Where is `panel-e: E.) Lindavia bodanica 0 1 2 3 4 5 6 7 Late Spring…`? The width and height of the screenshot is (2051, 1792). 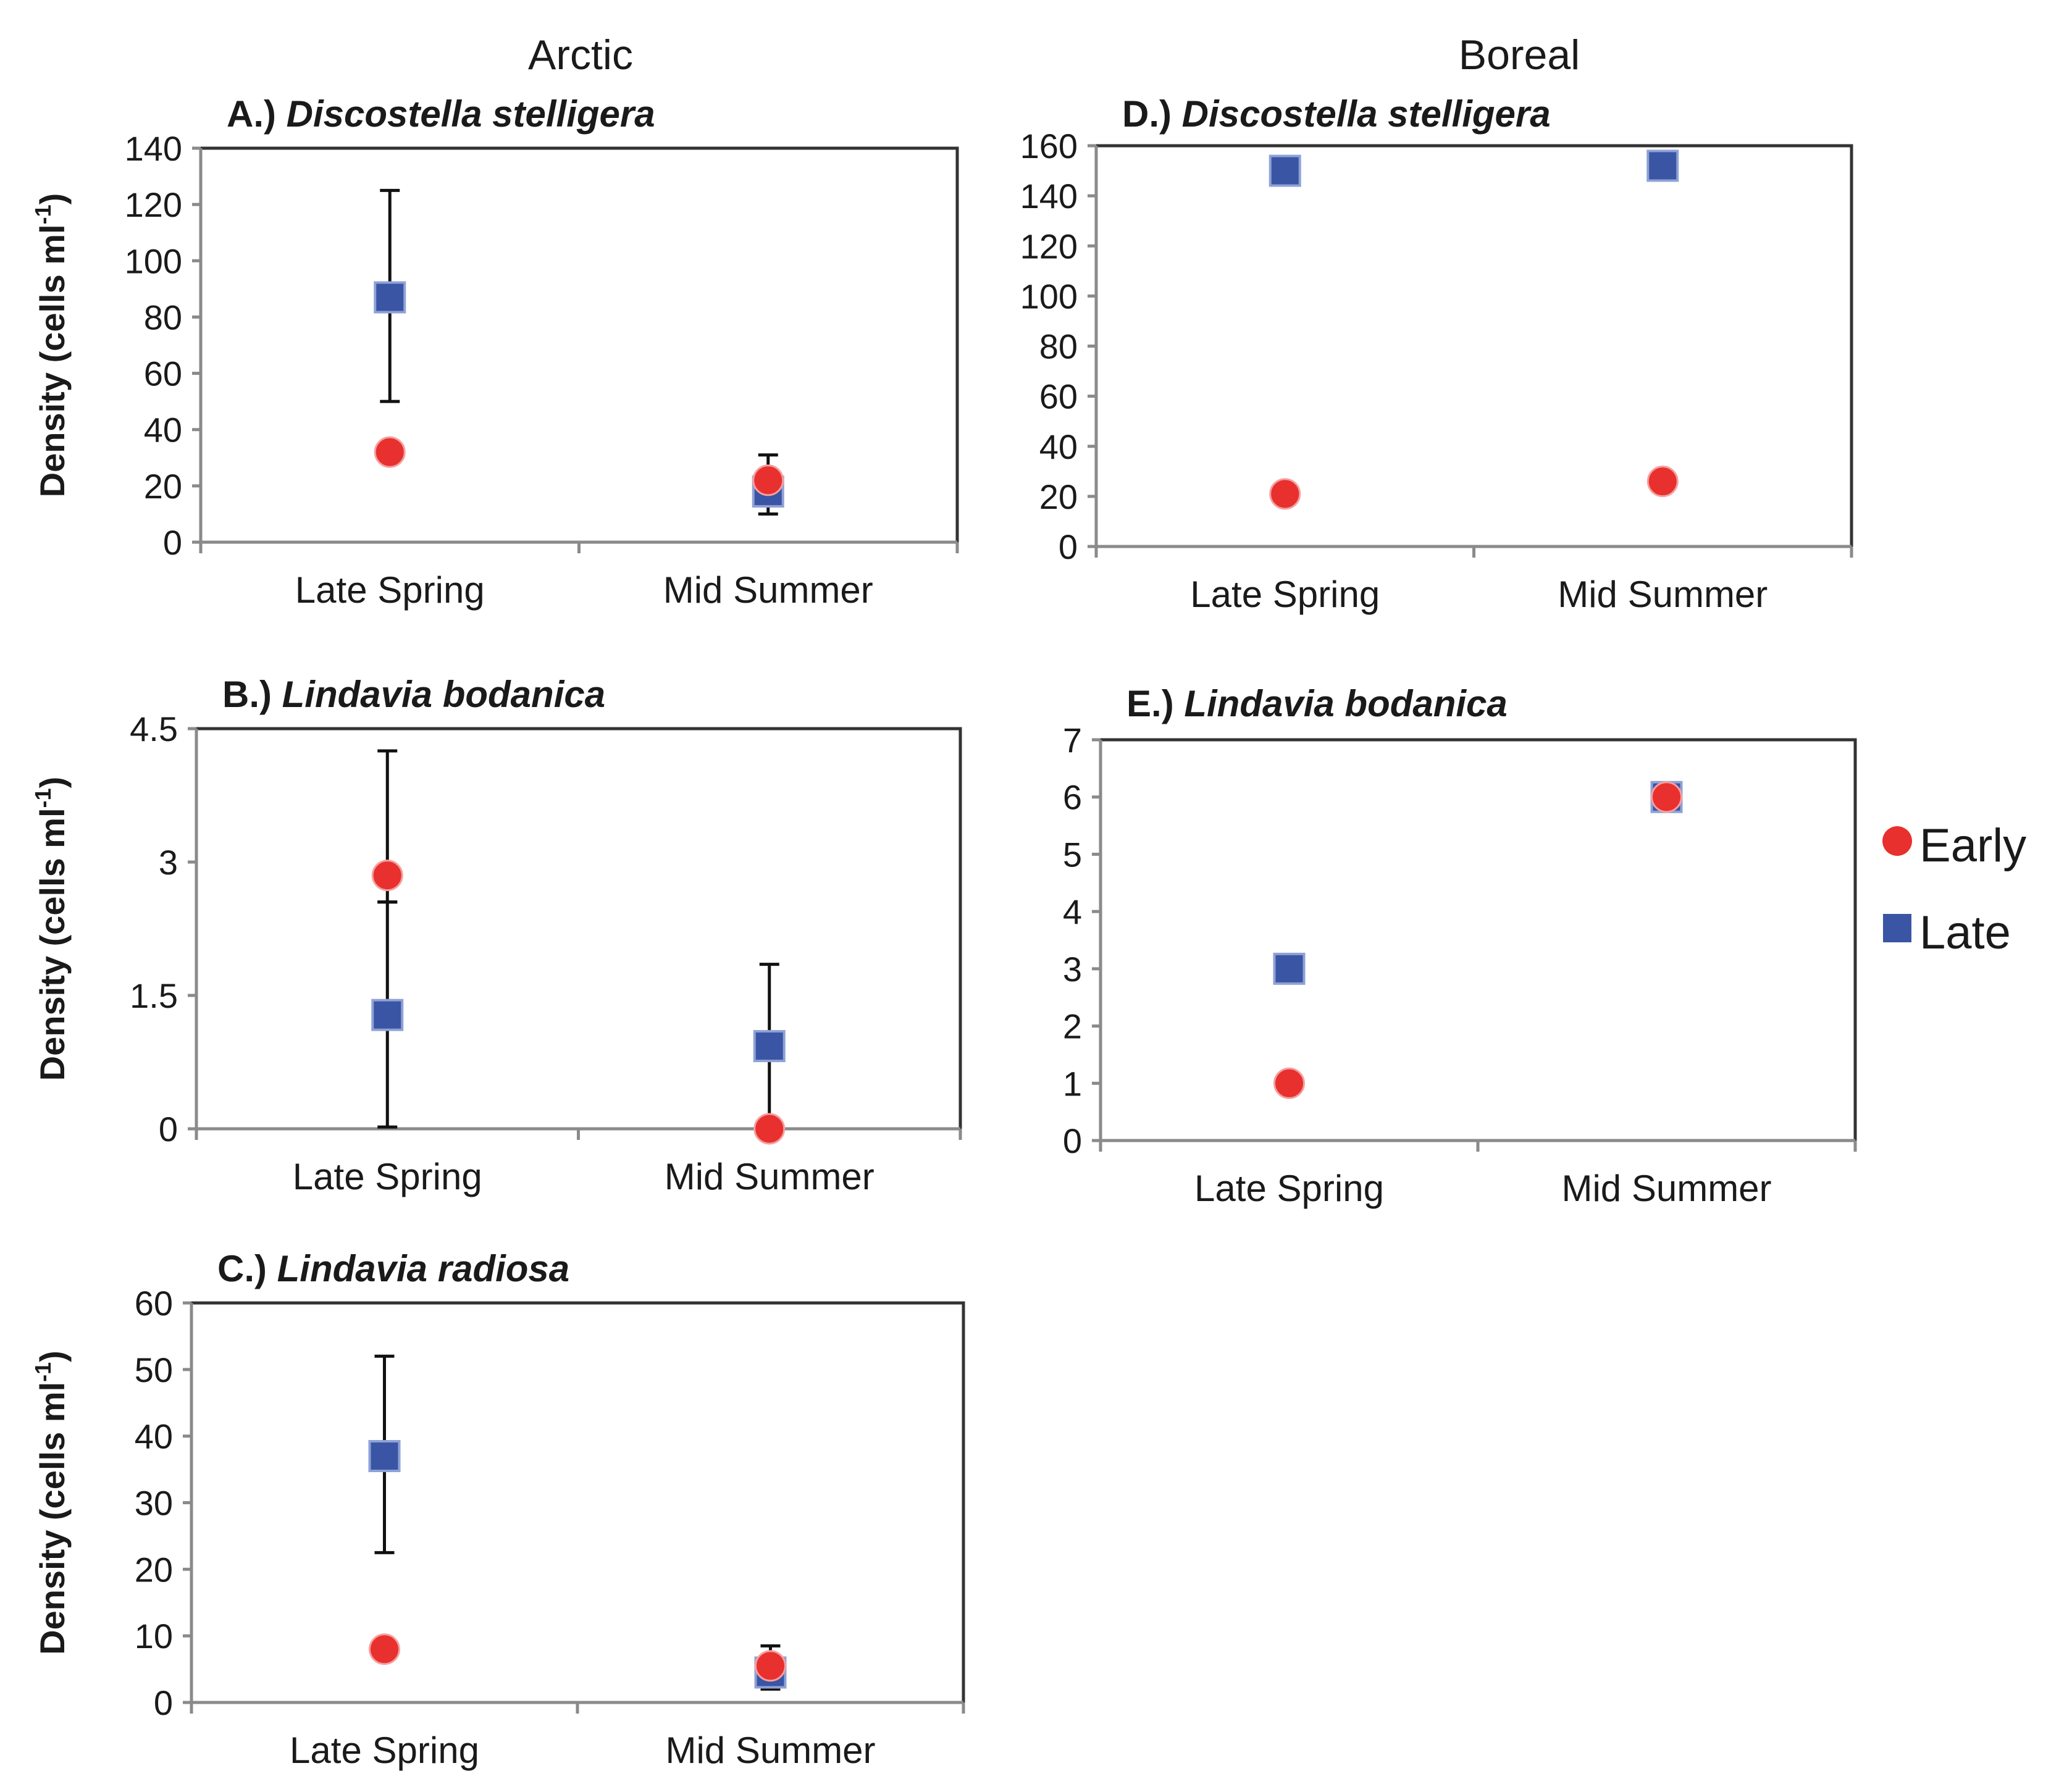 panel-e: E.) Lindavia bodanica 0 1 2 3 4 5 6 7 Late Spring… is located at coordinates (1460, 946).